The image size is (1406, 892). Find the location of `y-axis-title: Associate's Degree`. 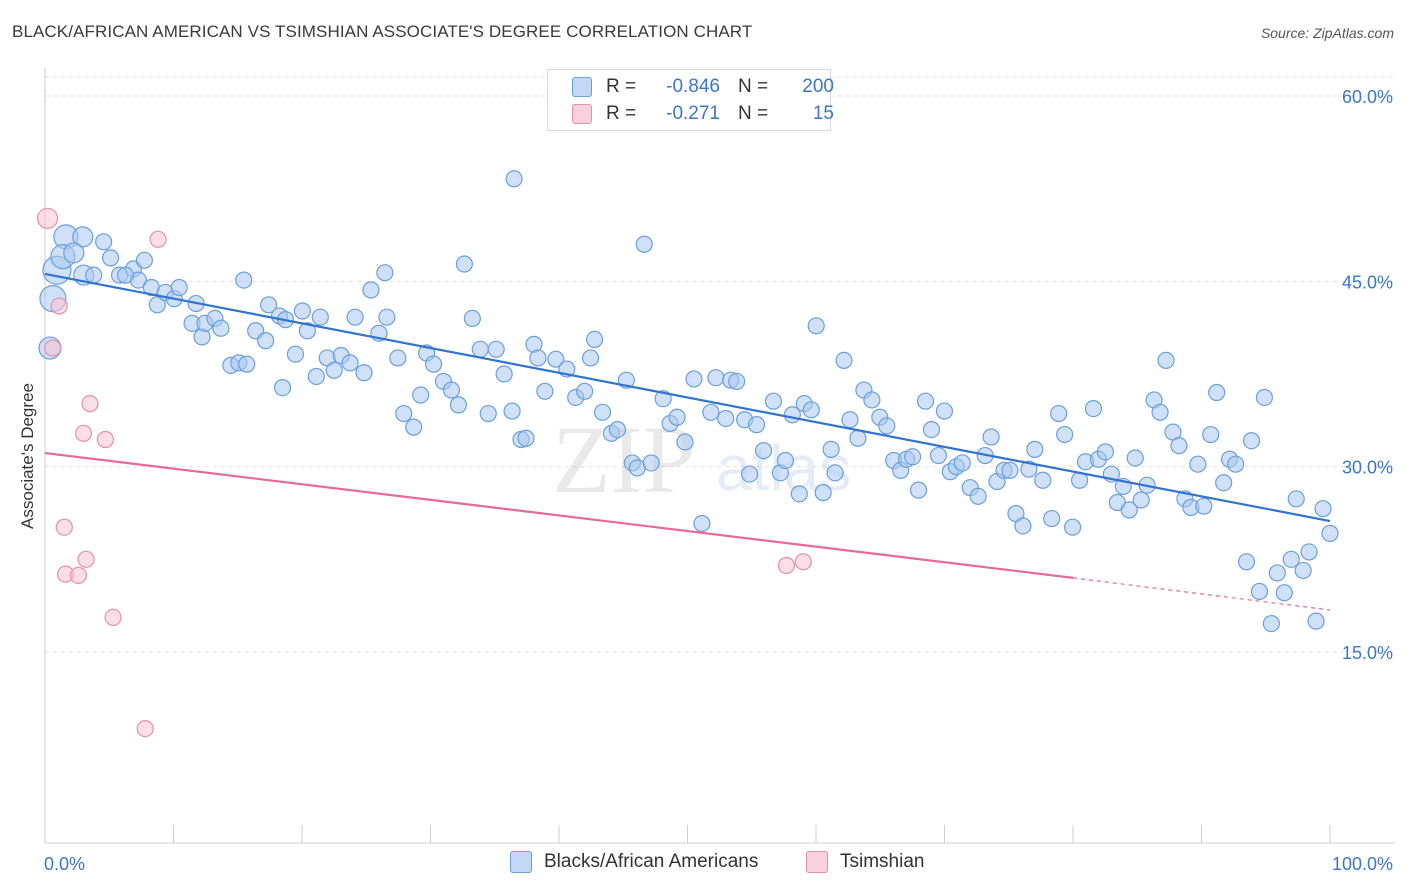

y-axis-title: Associate's Degree is located at coordinates (27, 456).